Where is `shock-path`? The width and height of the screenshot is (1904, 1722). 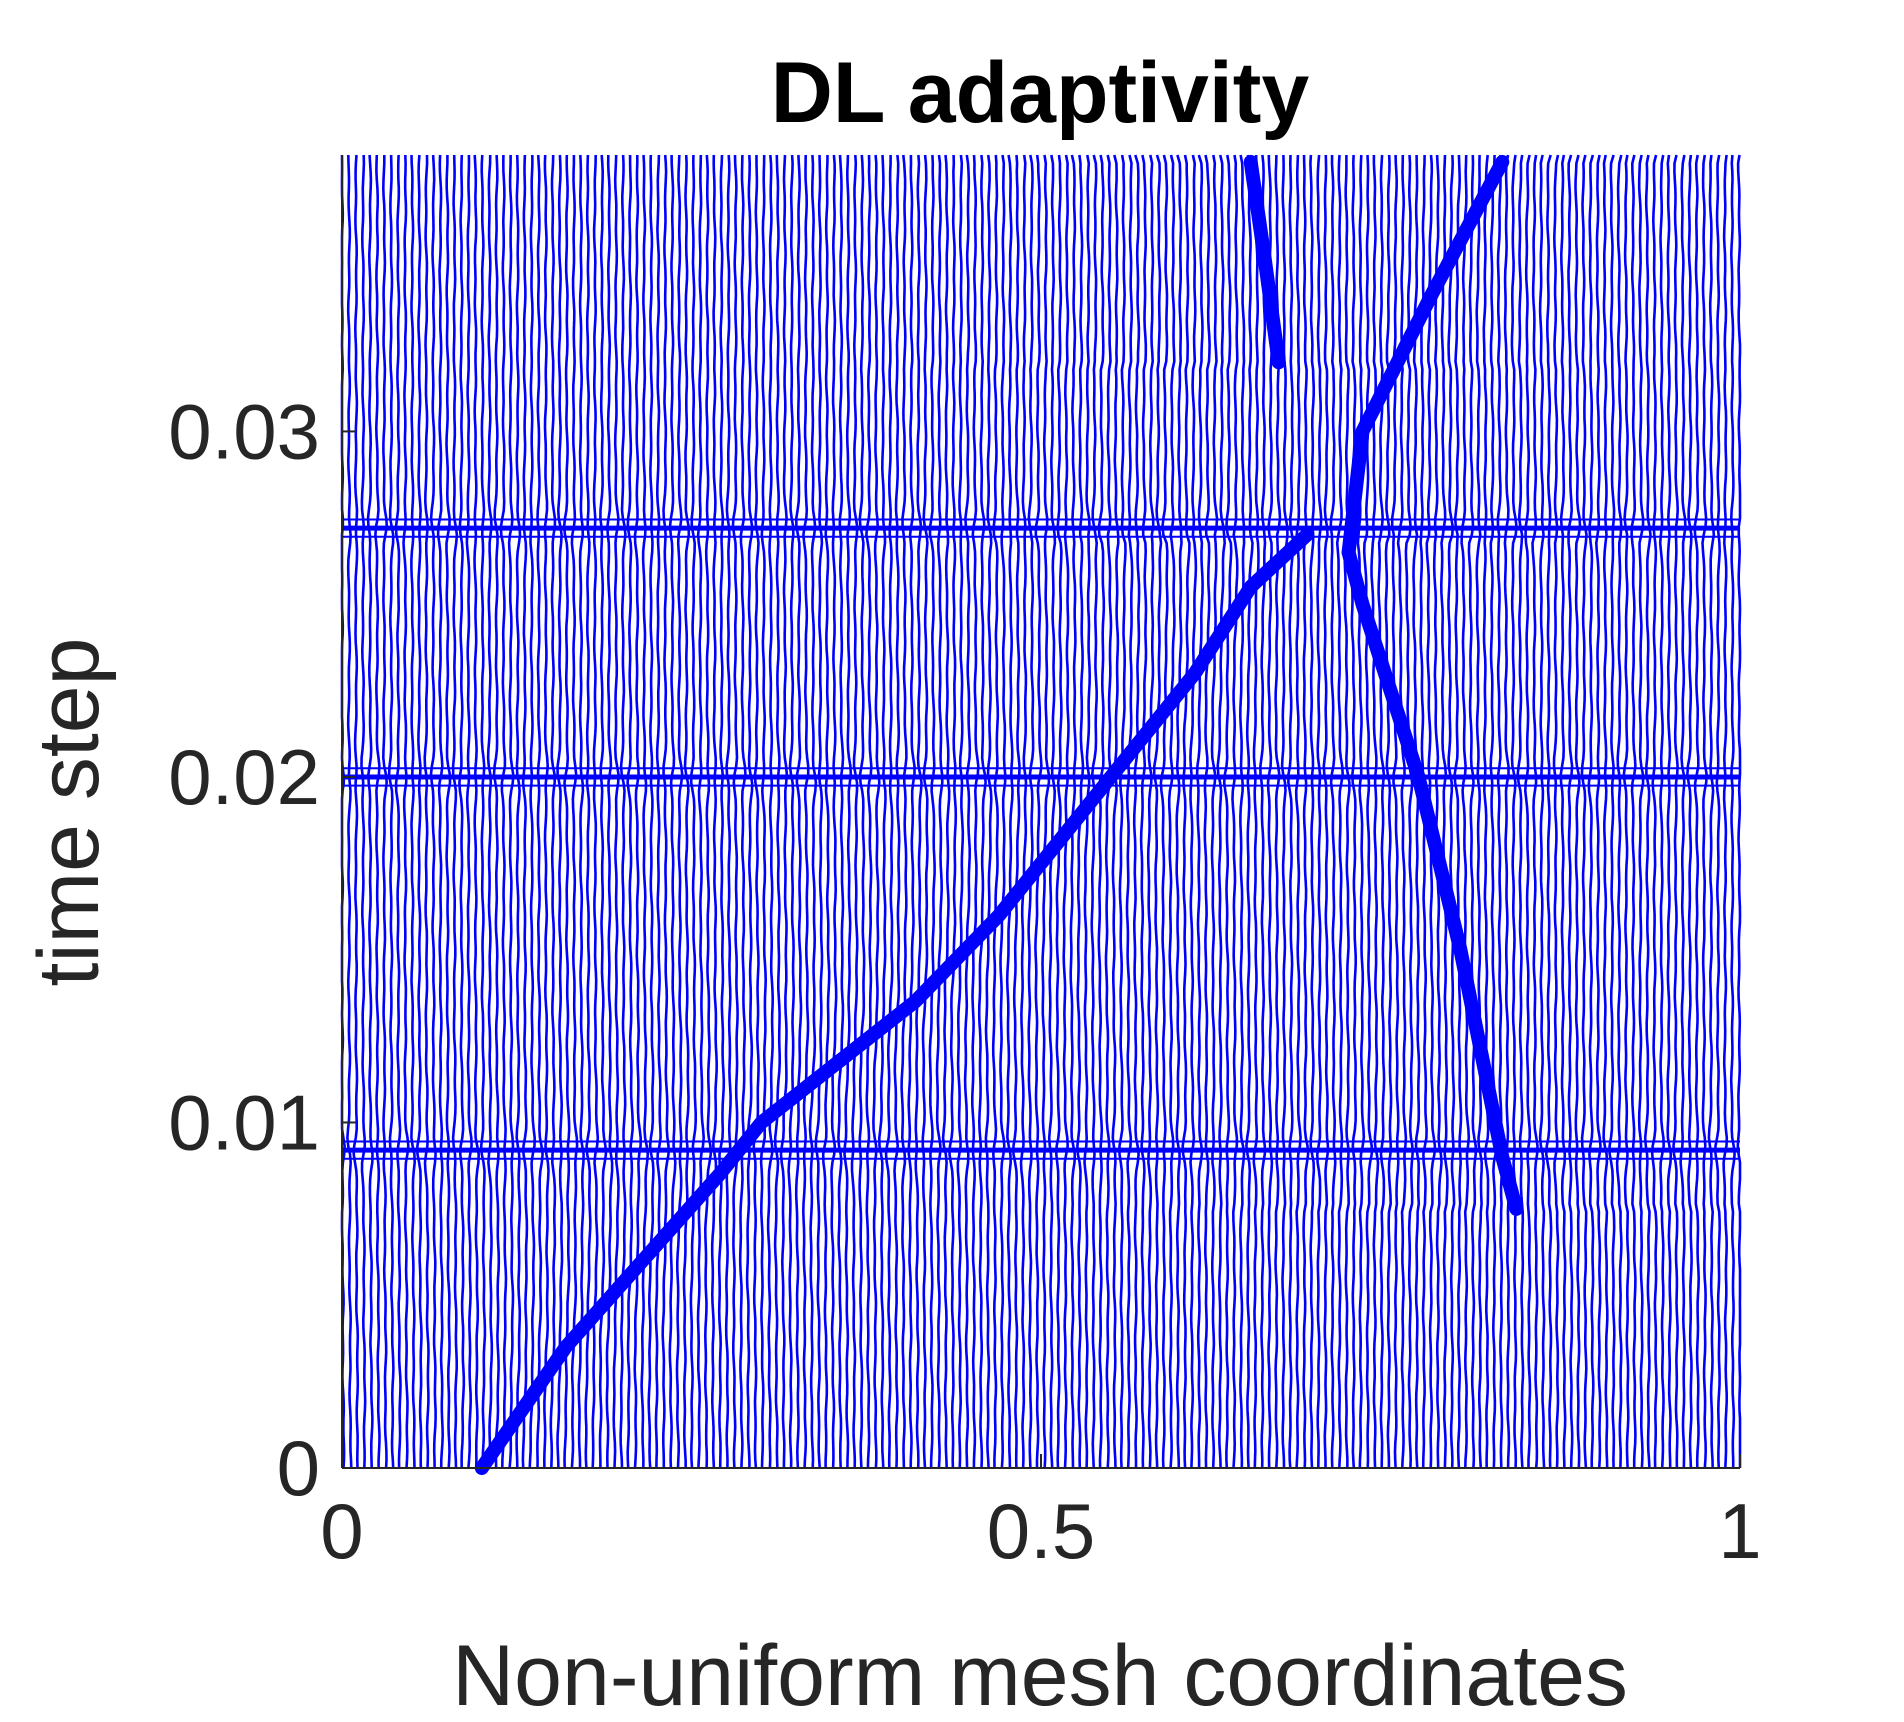 shock-path is located at coordinates (1425, 357).